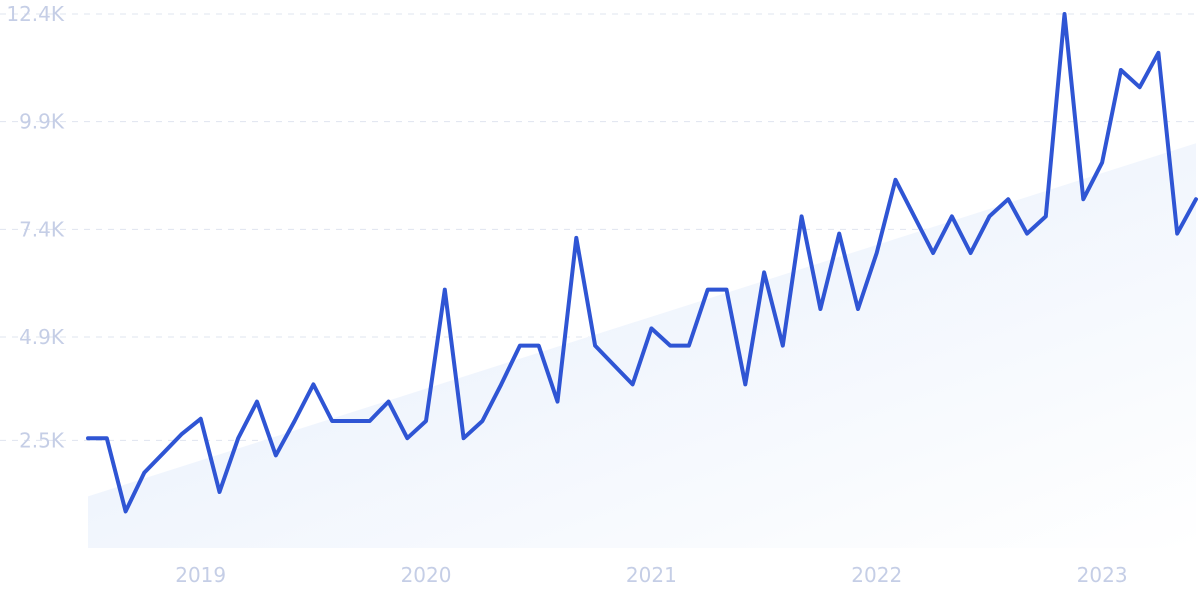  I want to click on x-tick-label: 2021, so click(651, 575).